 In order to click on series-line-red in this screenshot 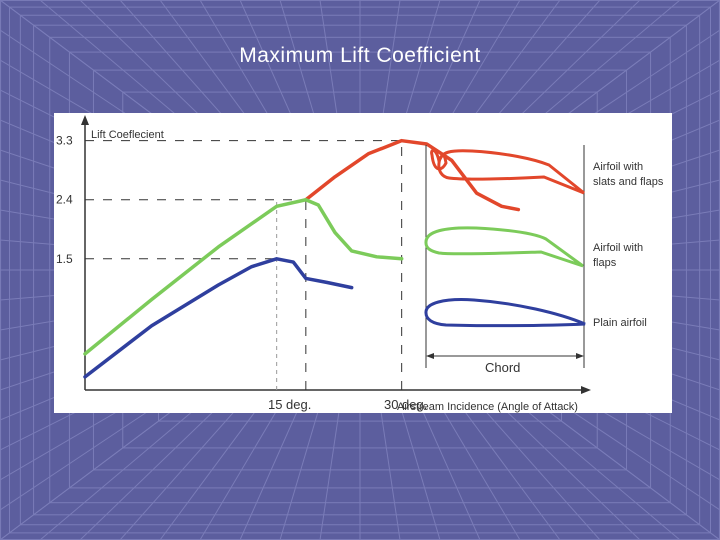, I will do `click(412, 175)`.